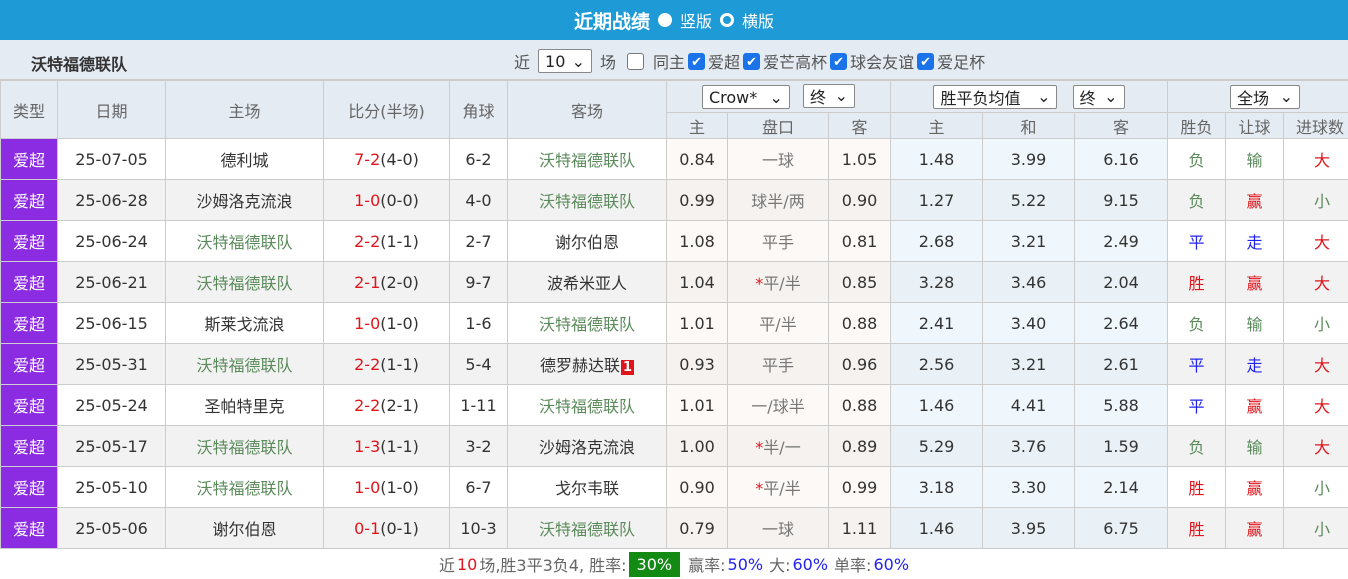  Describe the element at coordinates (587, 487) in the screenshot. I see `away-team-cell: 戈尔韦联` at that location.